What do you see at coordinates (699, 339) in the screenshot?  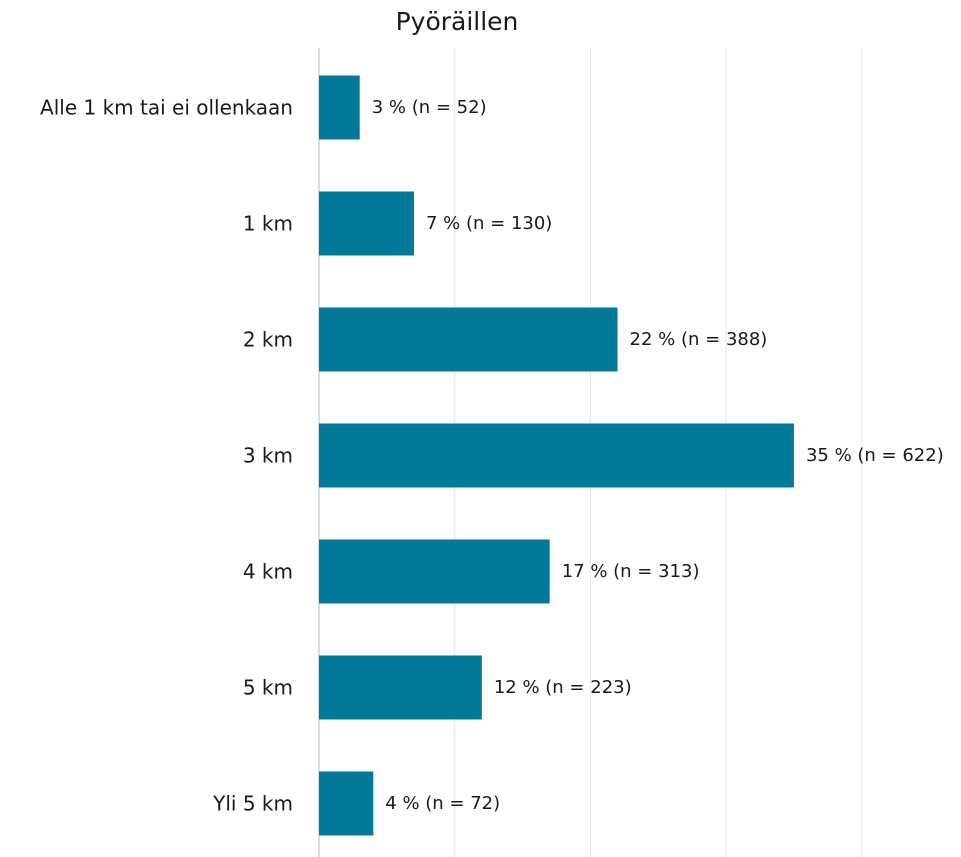 I see `data-label: 22 % (n = 388)` at bounding box center [699, 339].